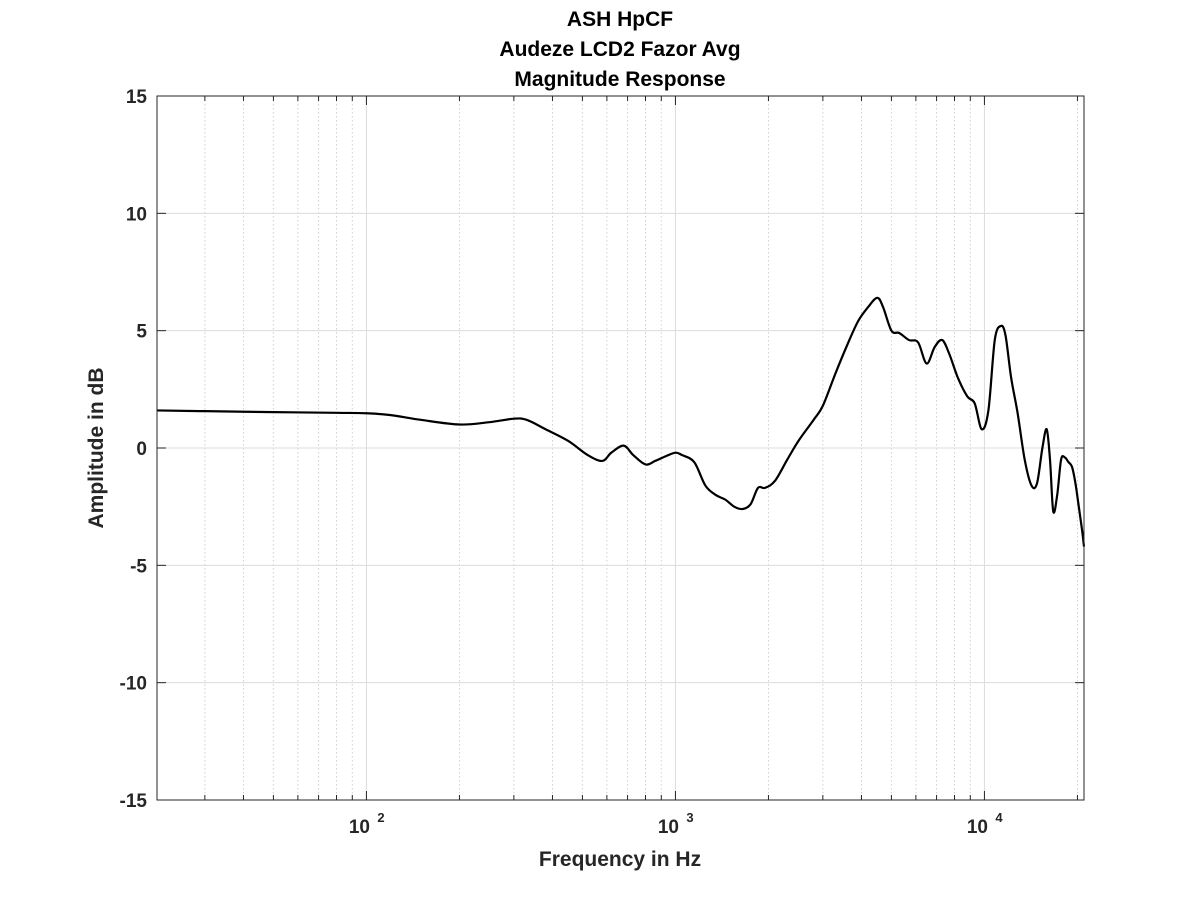 The width and height of the screenshot is (1199, 899). What do you see at coordinates (141, 449) in the screenshot?
I see `y-tick-label: 0` at bounding box center [141, 449].